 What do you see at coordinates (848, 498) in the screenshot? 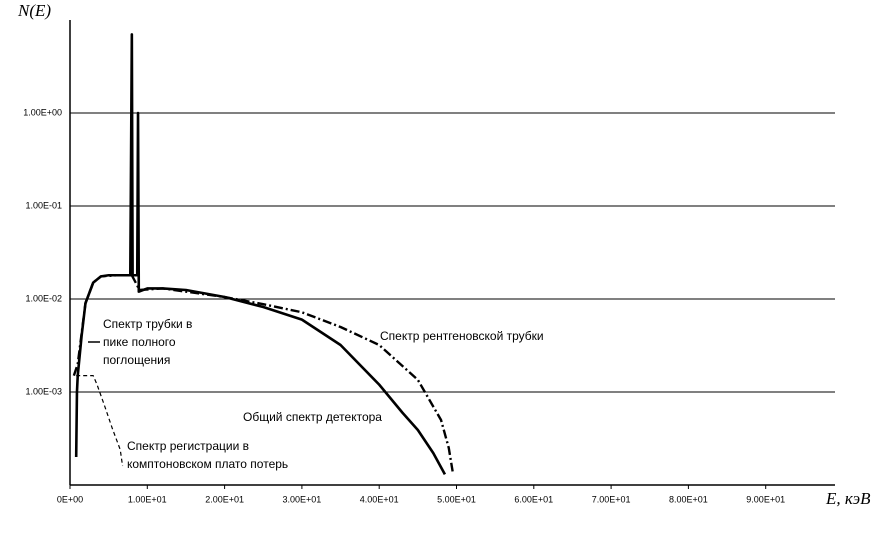
I see `x-axis-label: E, кэВ` at bounding box center [848, 498].